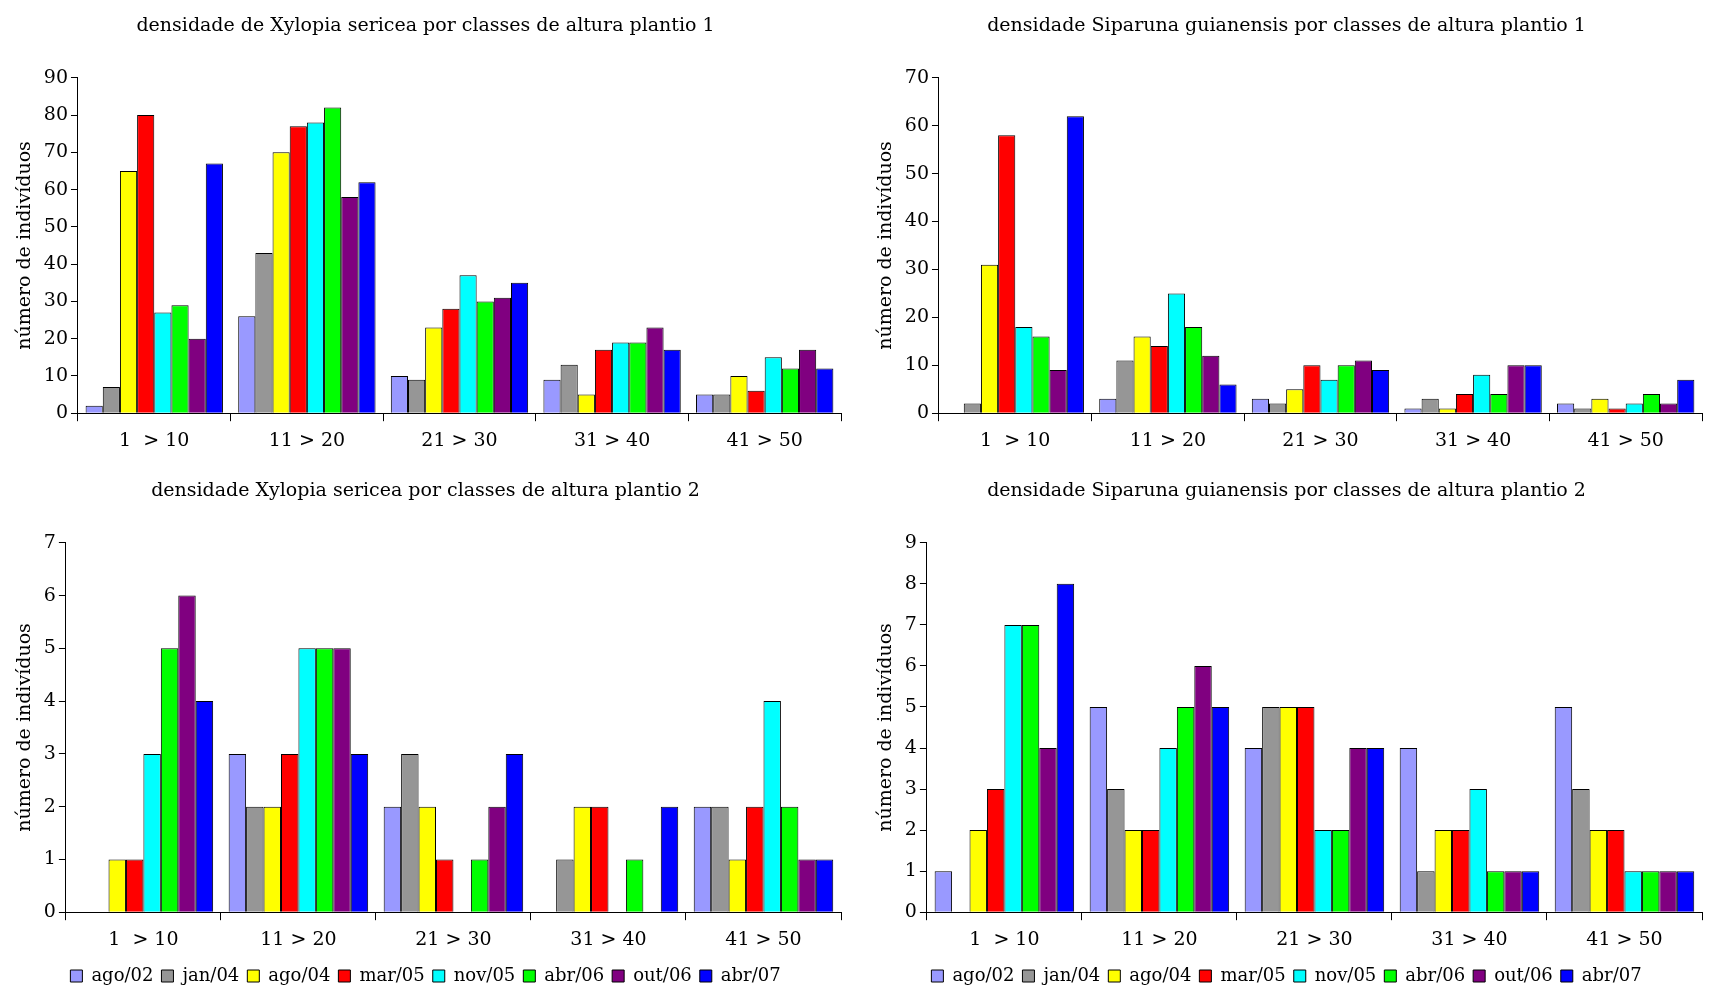  What do you see at coordinates (1286, 24) in the screenshot?
I see `chart-title: densidade Siparuna guianensis por classes de altura plantio 1` at bounding box center [1286, 24].